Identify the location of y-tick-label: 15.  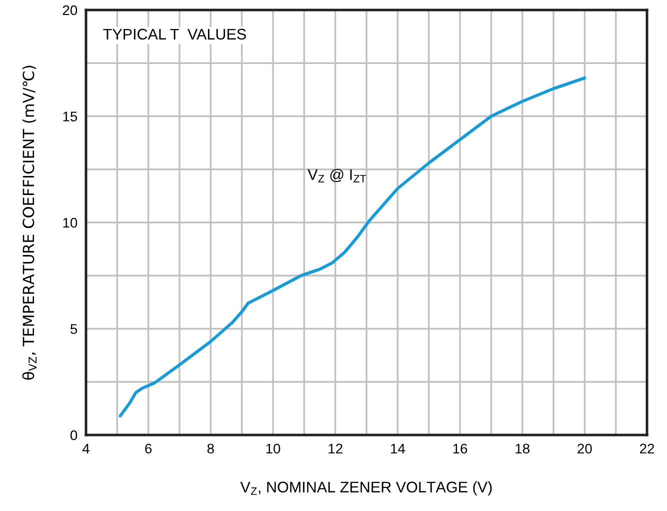
(70, 117).